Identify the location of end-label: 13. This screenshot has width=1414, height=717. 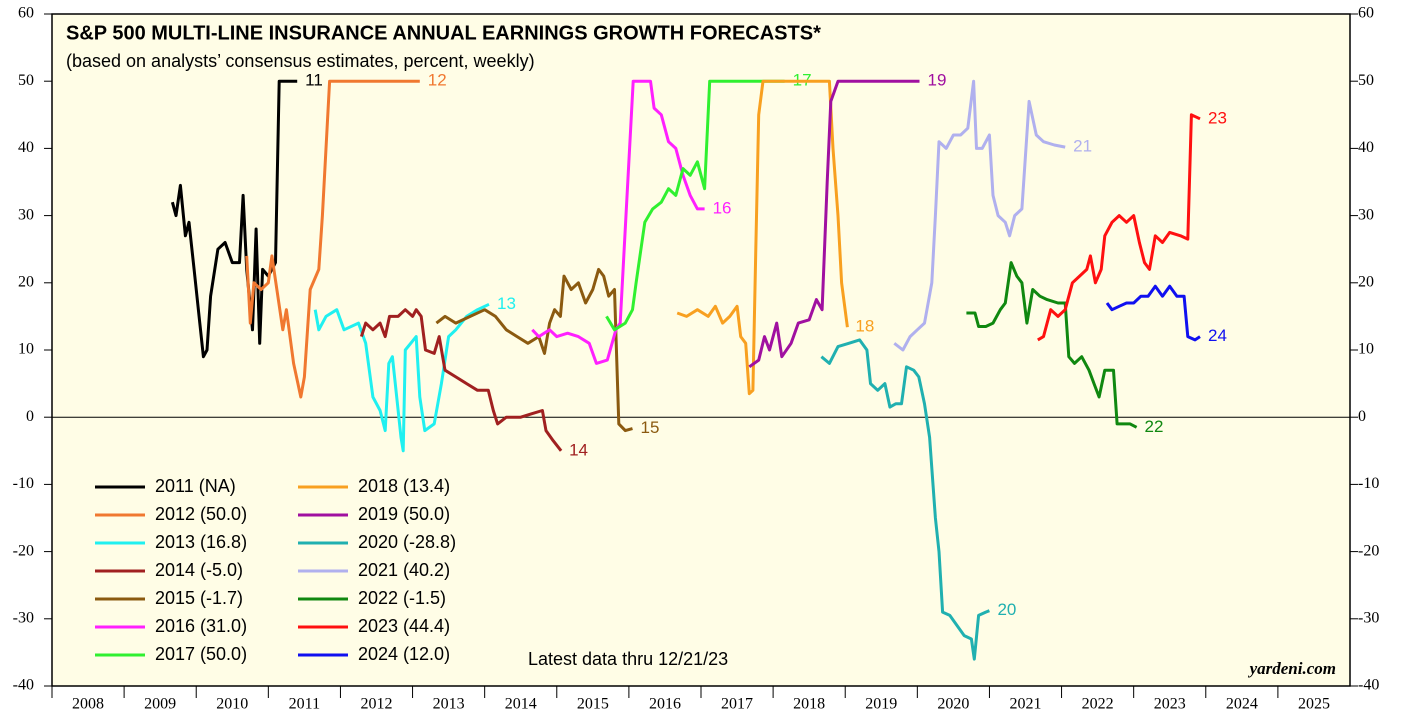
(506, 303).